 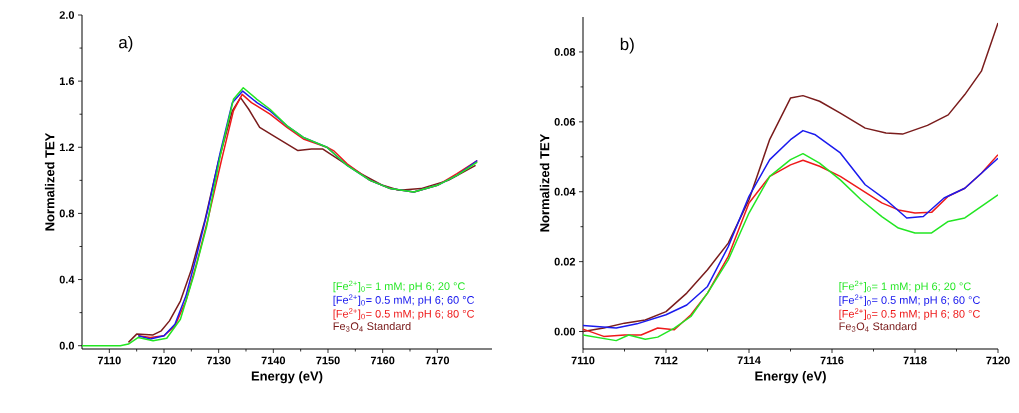 What do you see at coordinates (565, 331) in the screenshot?
I see `y-tick-label: 0.00` at bounding box center [565, 331].